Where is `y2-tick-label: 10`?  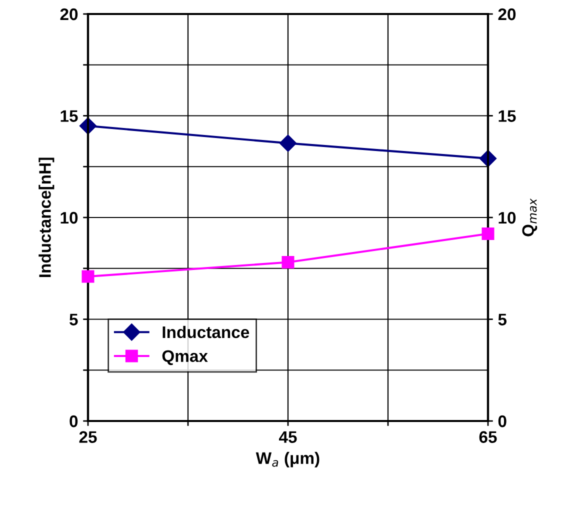
y2-tick-label: 10 is located at coordinates (507, 218).